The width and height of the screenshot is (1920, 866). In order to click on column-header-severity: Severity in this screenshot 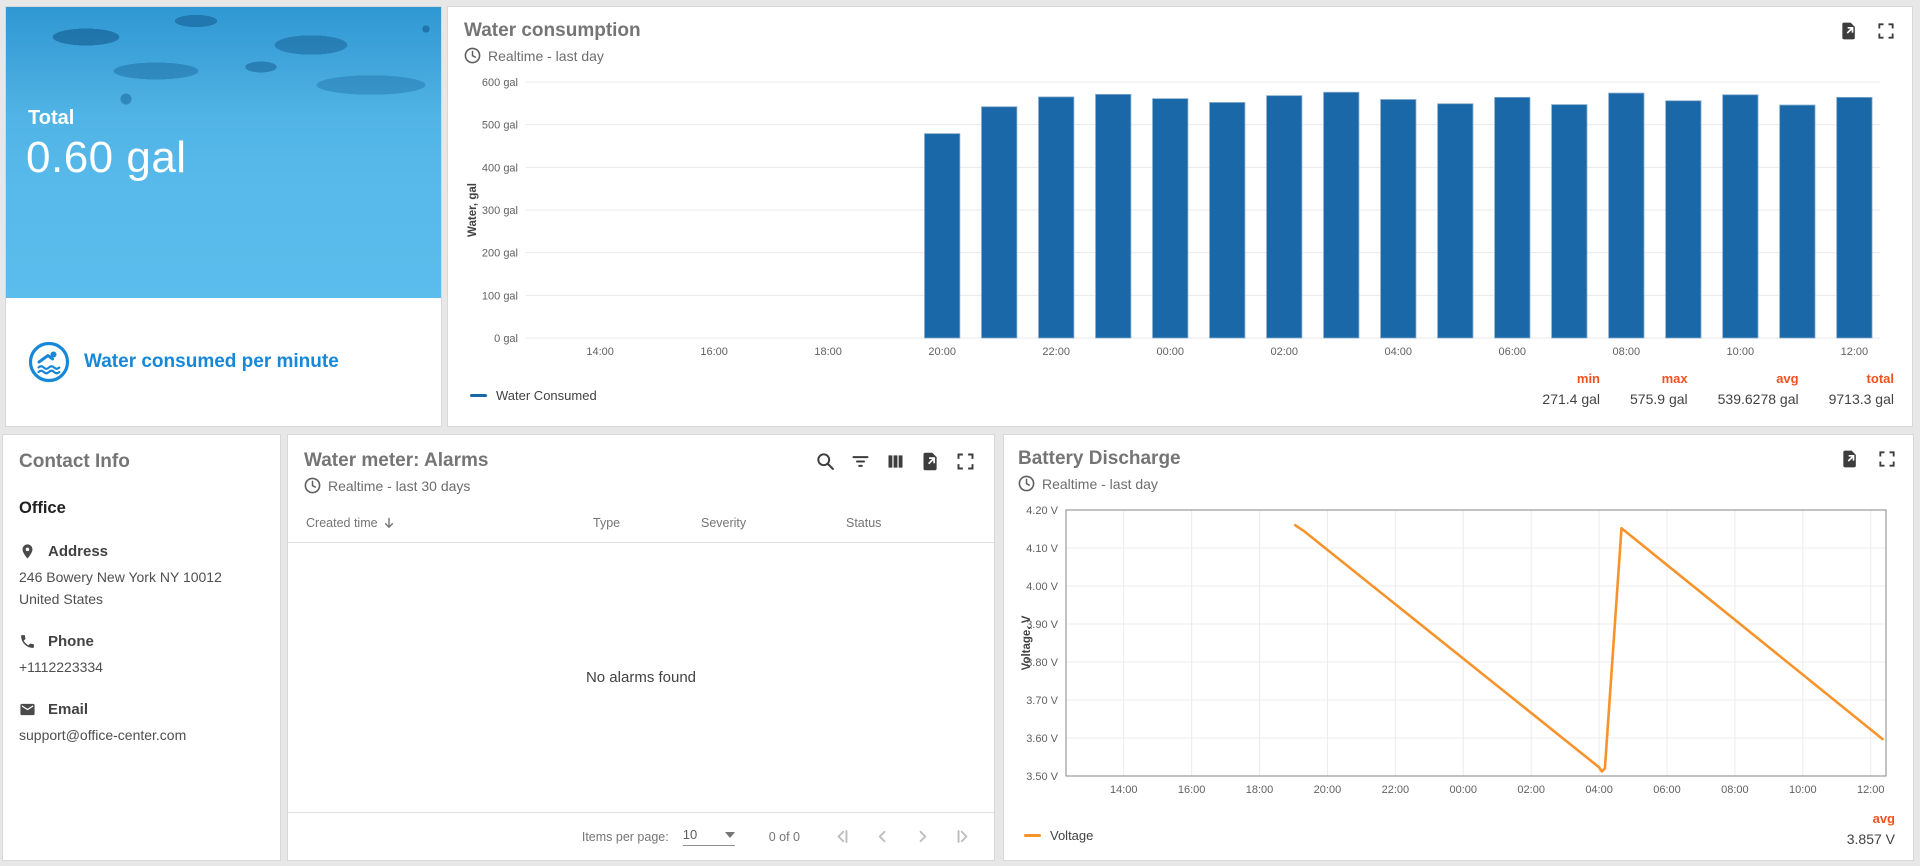, I will do `click(724, 523)`.